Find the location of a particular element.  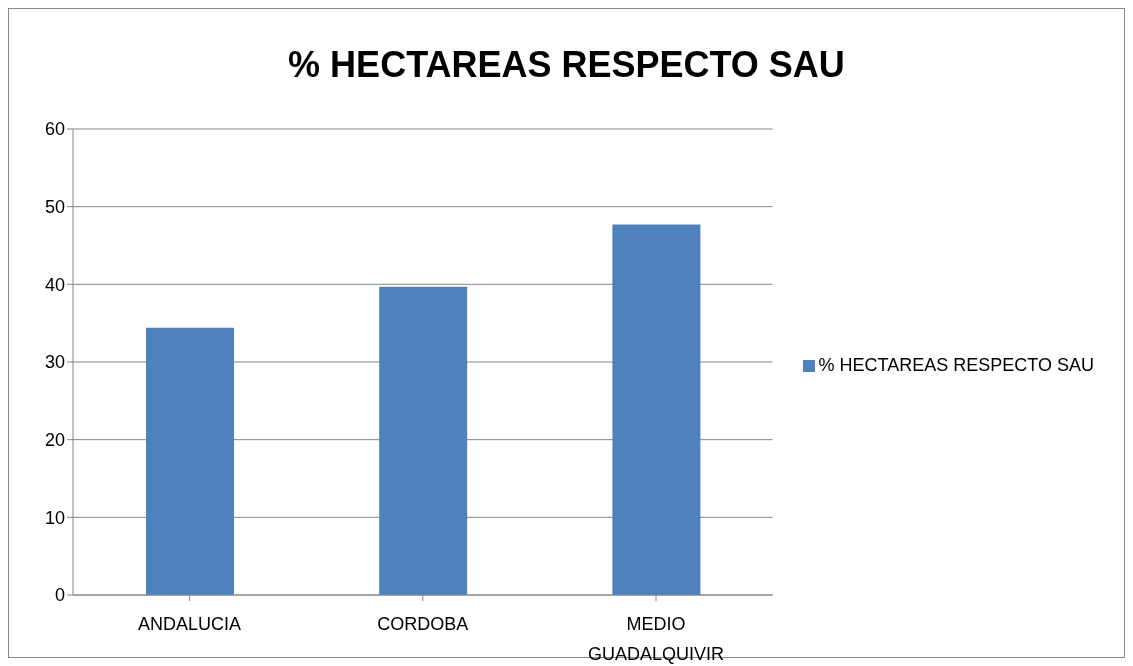

chart-title: % HECTAREAS RESPECTO SAU is located at coordinates (566, 65).